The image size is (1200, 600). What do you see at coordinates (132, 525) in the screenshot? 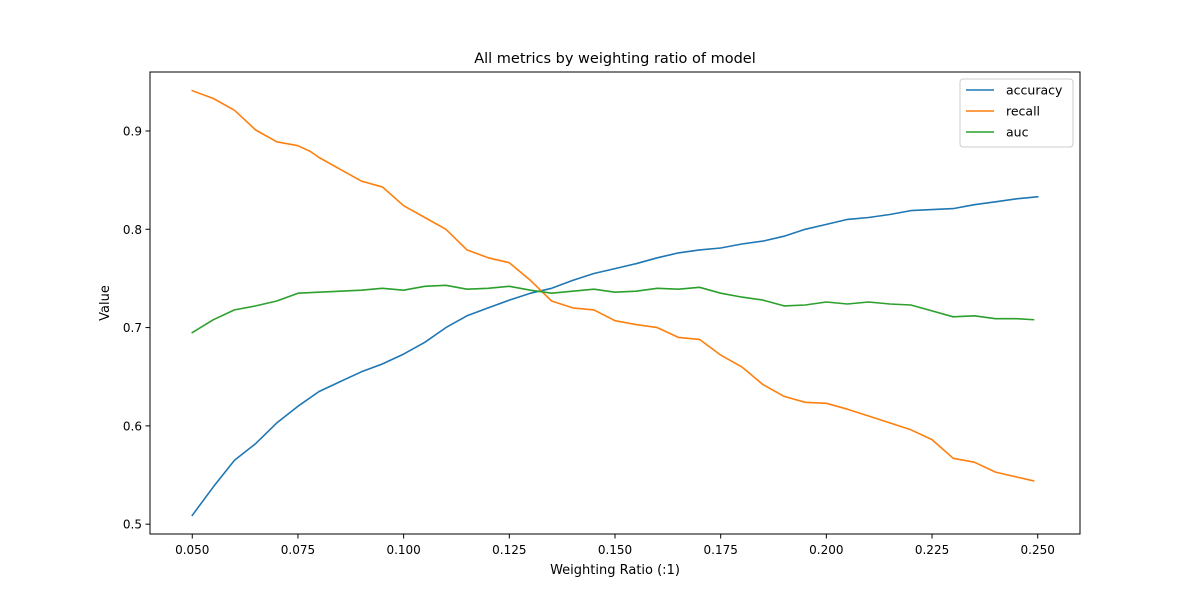
I see `y-tick-label: 0.5` at bounding box center [132, 525].